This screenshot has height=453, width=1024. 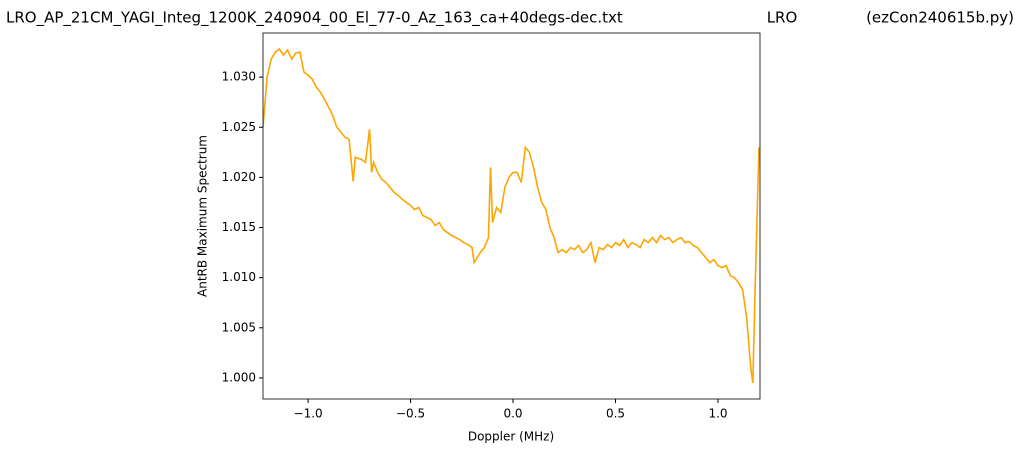 What do you see at coordinates (239, 327) in the screenshot?
I see `y-tick-label: 1.005` at bounding box center [239, 327].